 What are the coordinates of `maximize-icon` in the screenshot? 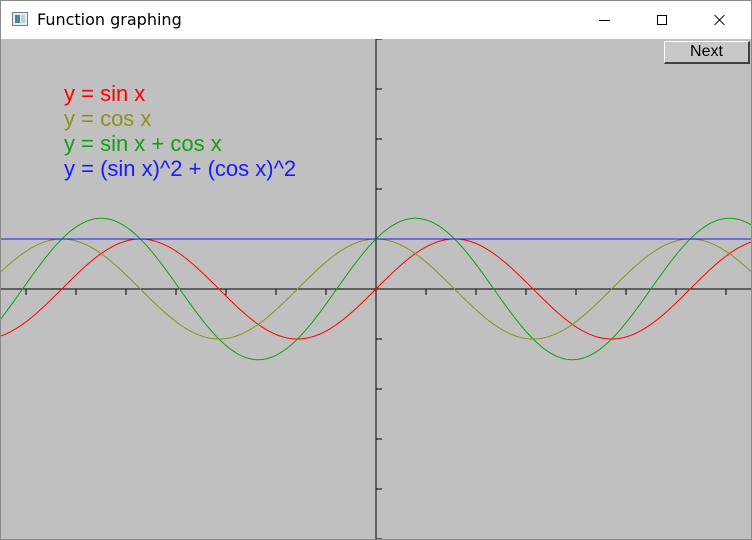 It's located at (662, 20).